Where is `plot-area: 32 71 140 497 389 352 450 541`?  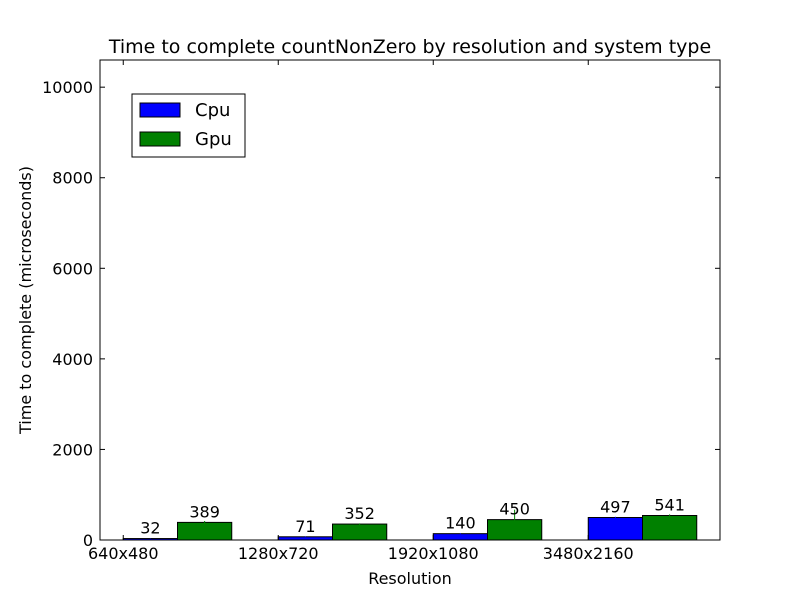
plot-area: 32 71 140 497 389 352 450 541 is located at coordinates (410, 518).